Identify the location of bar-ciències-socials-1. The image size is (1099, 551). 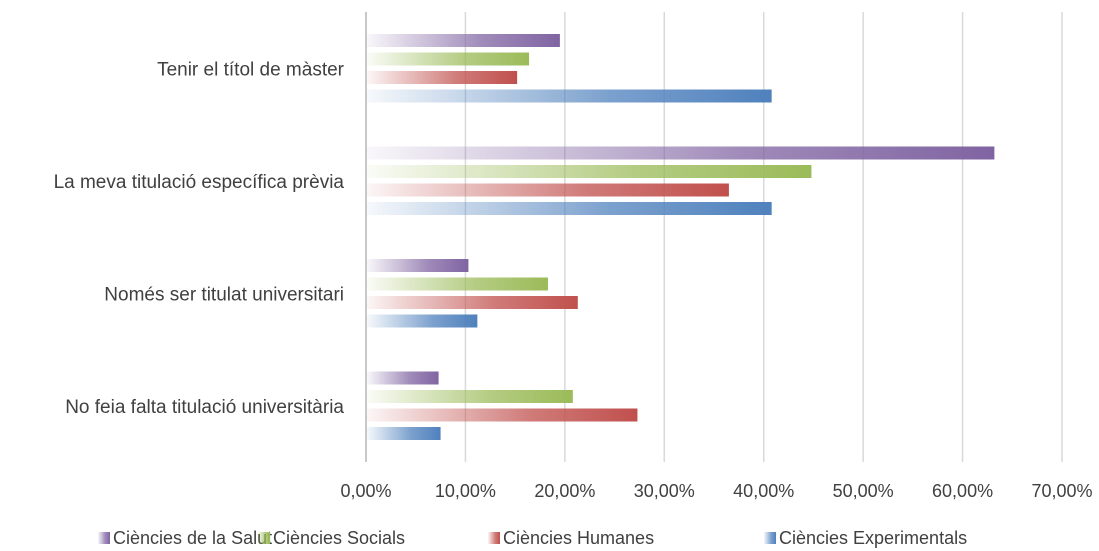
(448, 59).